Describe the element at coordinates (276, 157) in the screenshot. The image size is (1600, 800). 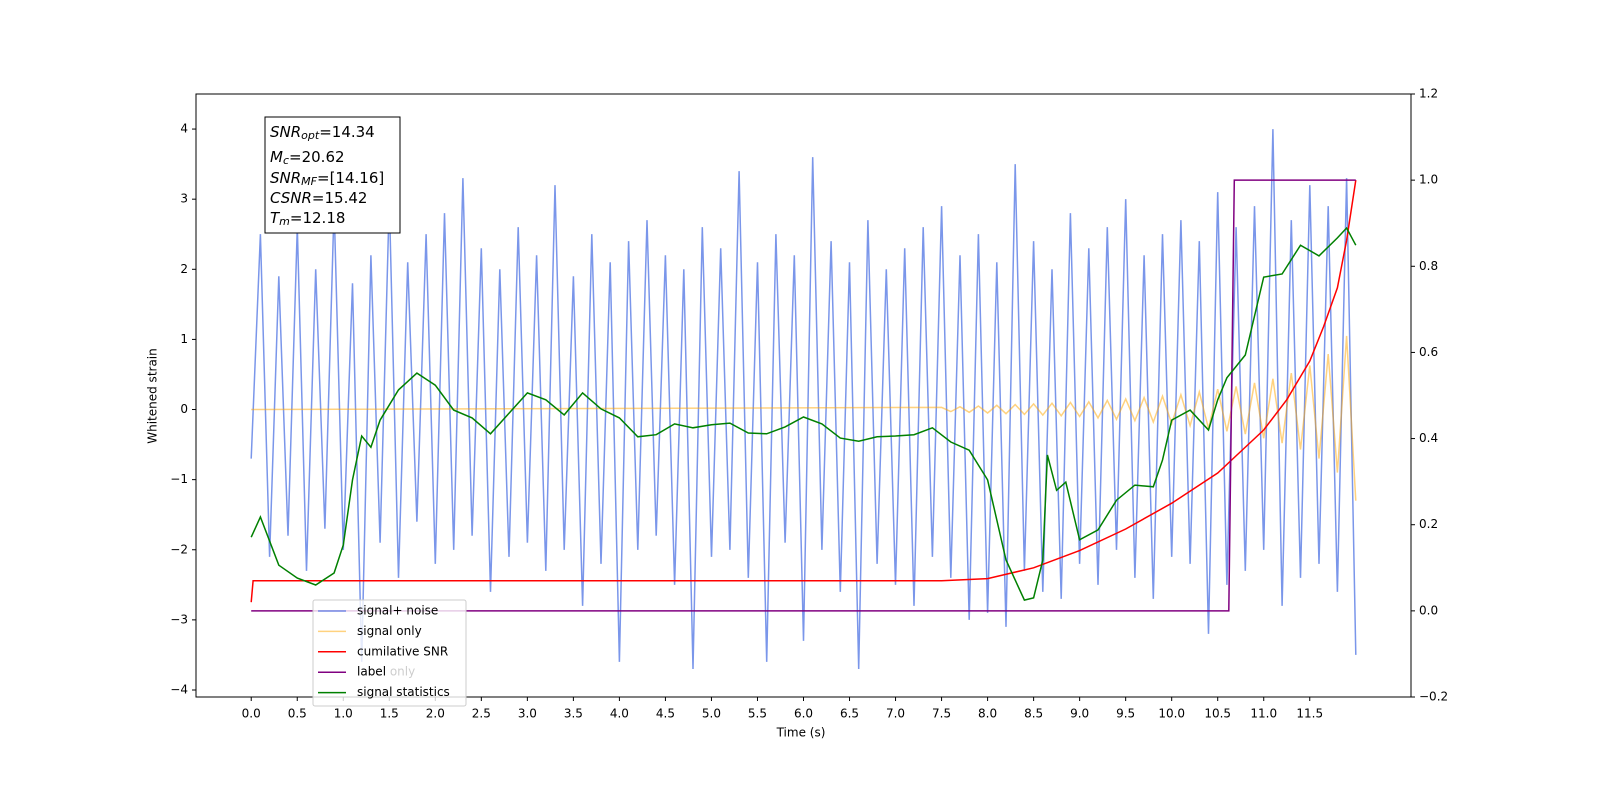
I see `annotation-symbol: M` at that location.